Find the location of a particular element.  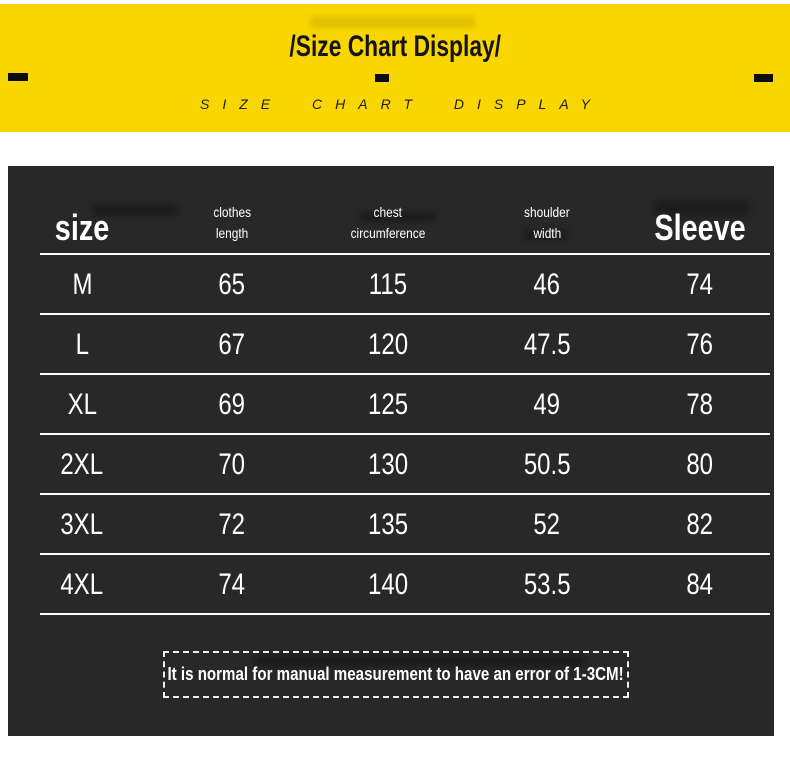

cell-clothes-length: 67 is located at coordinates (232, 345).